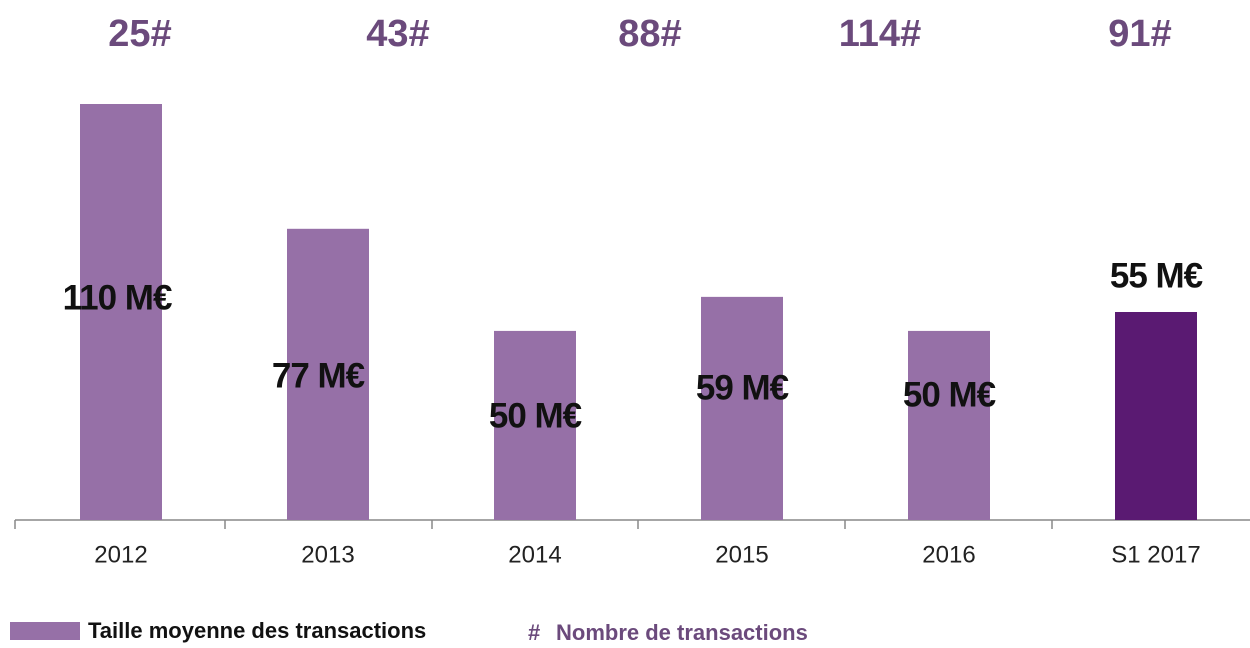 The height and width of the screenshot is (648, 1250). What do you see at coordinates (880, 34) in the screenshot?
I see `count-label: 114#` at bounding box center [880, 34].